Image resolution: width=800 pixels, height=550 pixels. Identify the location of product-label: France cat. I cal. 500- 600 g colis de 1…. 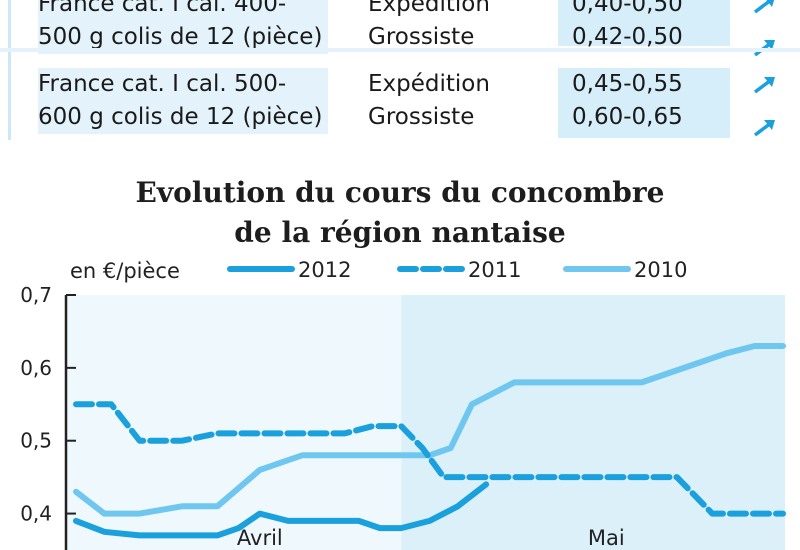
(183, 101).